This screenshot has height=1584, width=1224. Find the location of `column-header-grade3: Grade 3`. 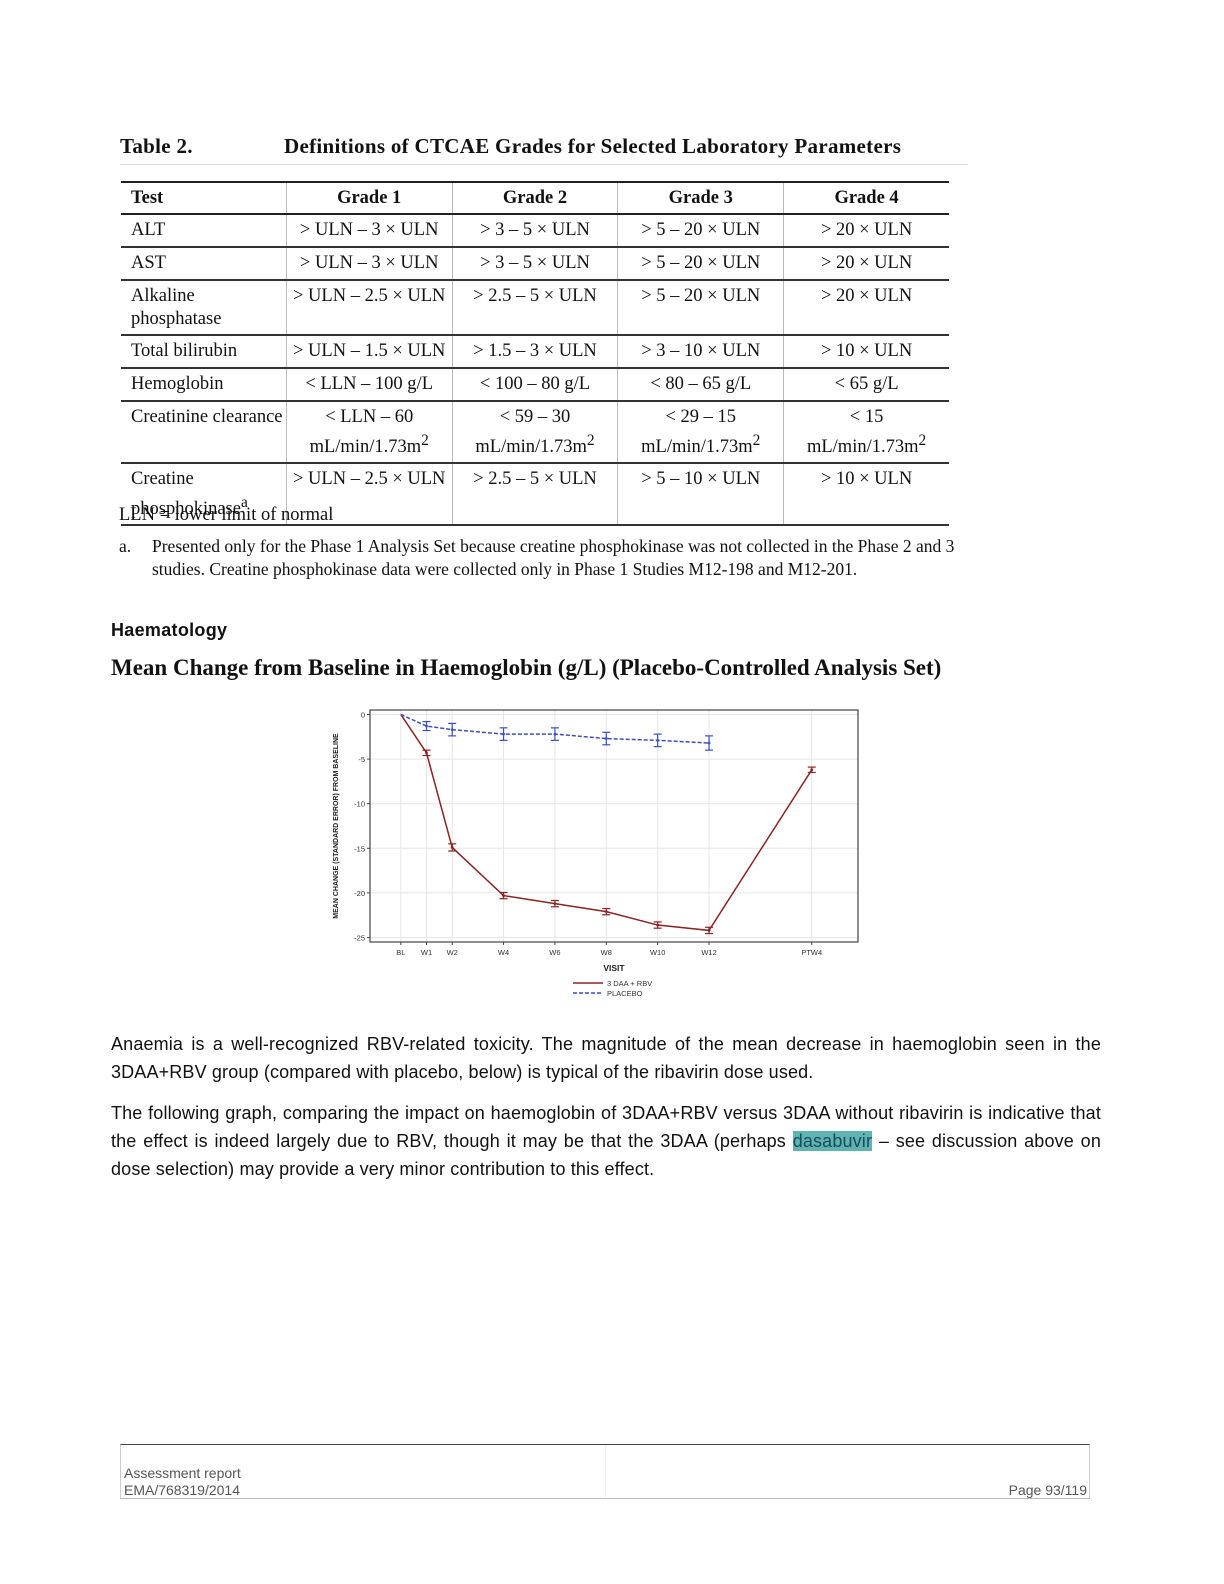

column-header-grade3: Grade 3 is located at coordinates (700, 198).